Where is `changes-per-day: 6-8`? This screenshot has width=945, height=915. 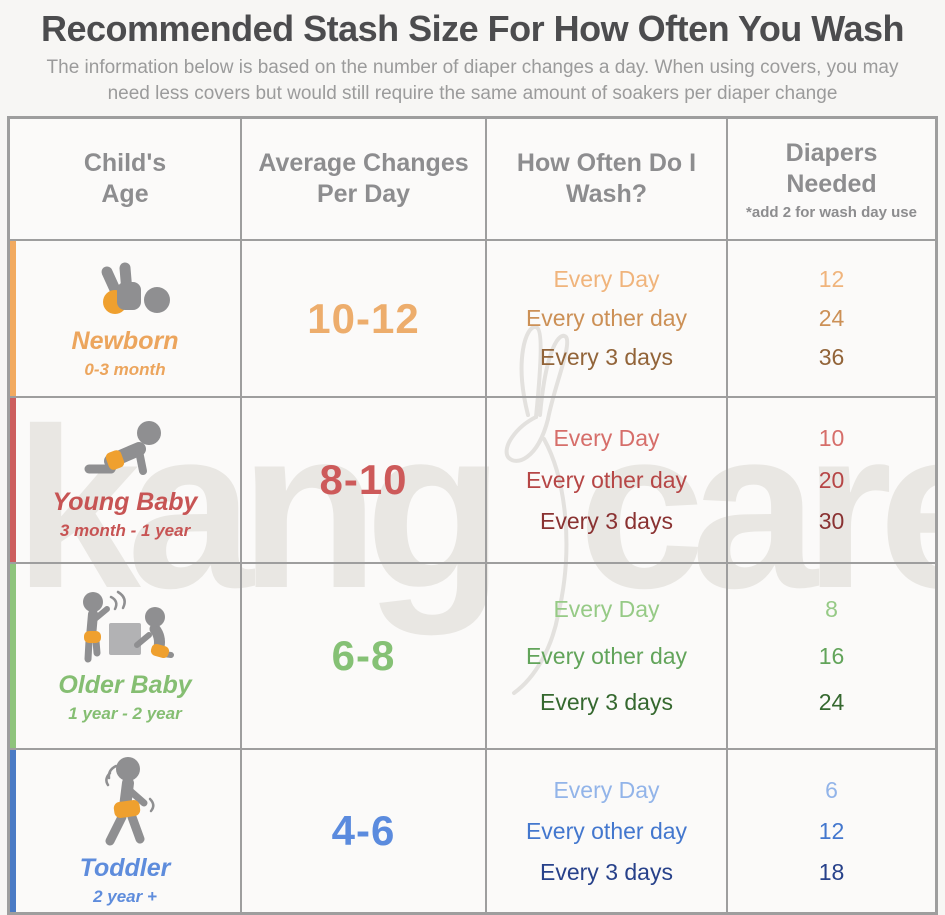
changes-per-day: 6-8 is located at coordinates (363, 656).